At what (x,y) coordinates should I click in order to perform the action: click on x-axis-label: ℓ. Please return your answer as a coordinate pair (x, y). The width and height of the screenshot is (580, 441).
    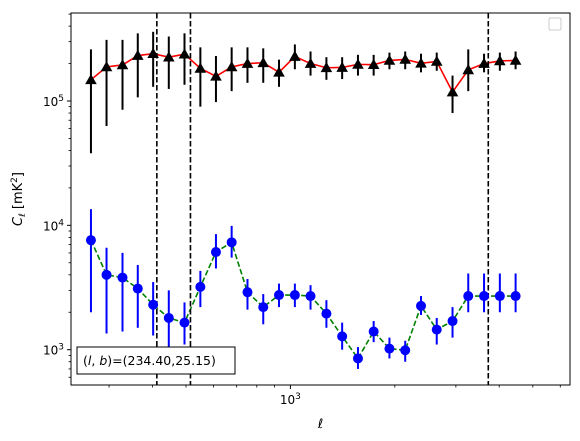
    Looking at the image, I should click on (320, 424).